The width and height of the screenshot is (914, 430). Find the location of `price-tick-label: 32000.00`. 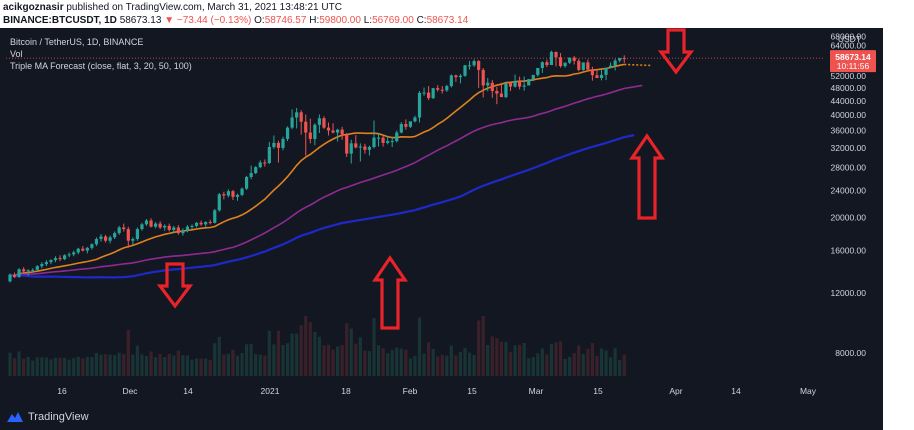

price-tick-label: 32000.00 is located at coordinates (849, 148).